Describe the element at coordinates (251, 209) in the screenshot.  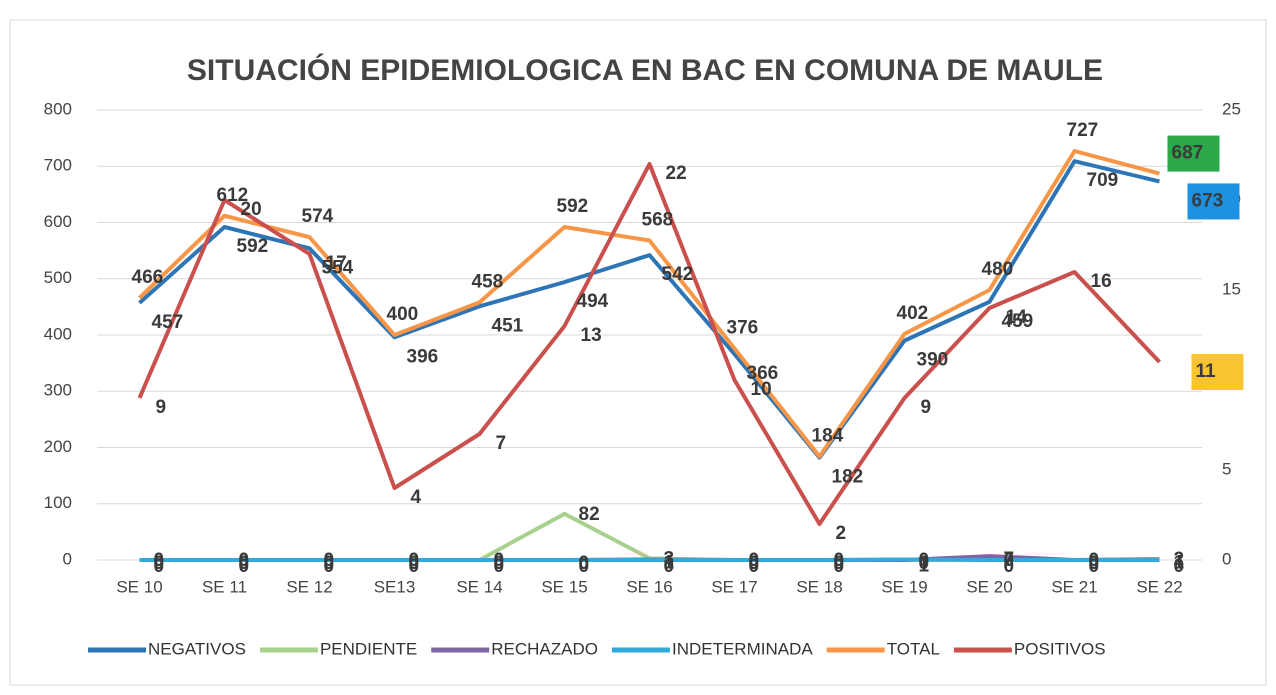
I see `data-label: 20` at that location.